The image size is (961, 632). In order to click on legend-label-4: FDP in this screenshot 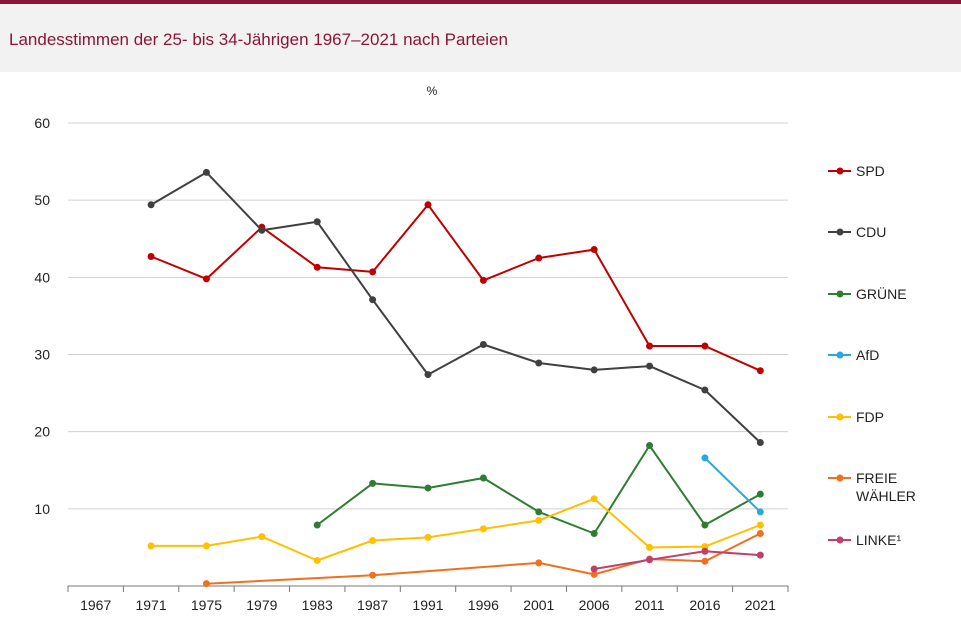, I will do `click(870, 417)`.